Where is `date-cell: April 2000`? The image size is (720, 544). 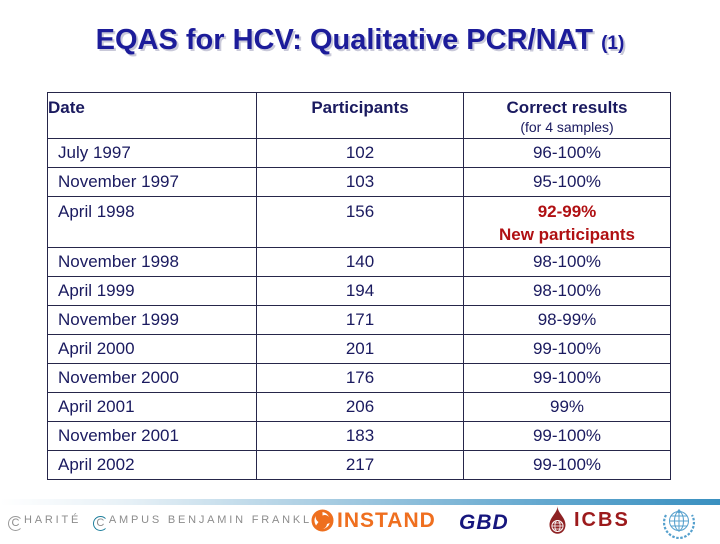
date-cell: April 2000 is located at coordinates (152, 349).